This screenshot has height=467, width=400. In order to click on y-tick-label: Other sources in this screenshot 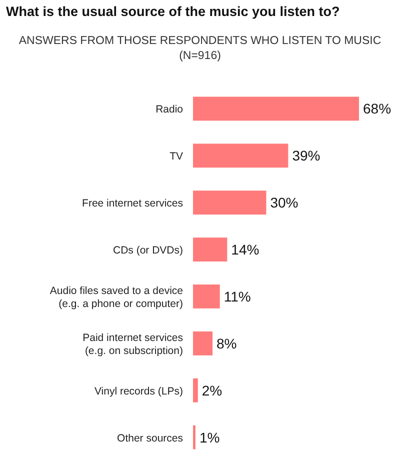, I will do `click(150, 438)`.